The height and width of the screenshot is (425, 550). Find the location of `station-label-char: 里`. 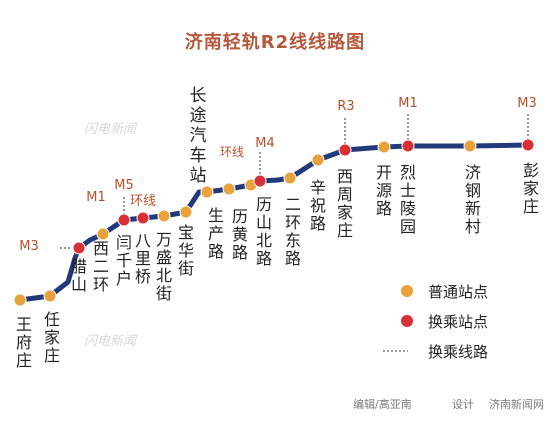

station-label-char: 里 is located at coordinates (143, 258).